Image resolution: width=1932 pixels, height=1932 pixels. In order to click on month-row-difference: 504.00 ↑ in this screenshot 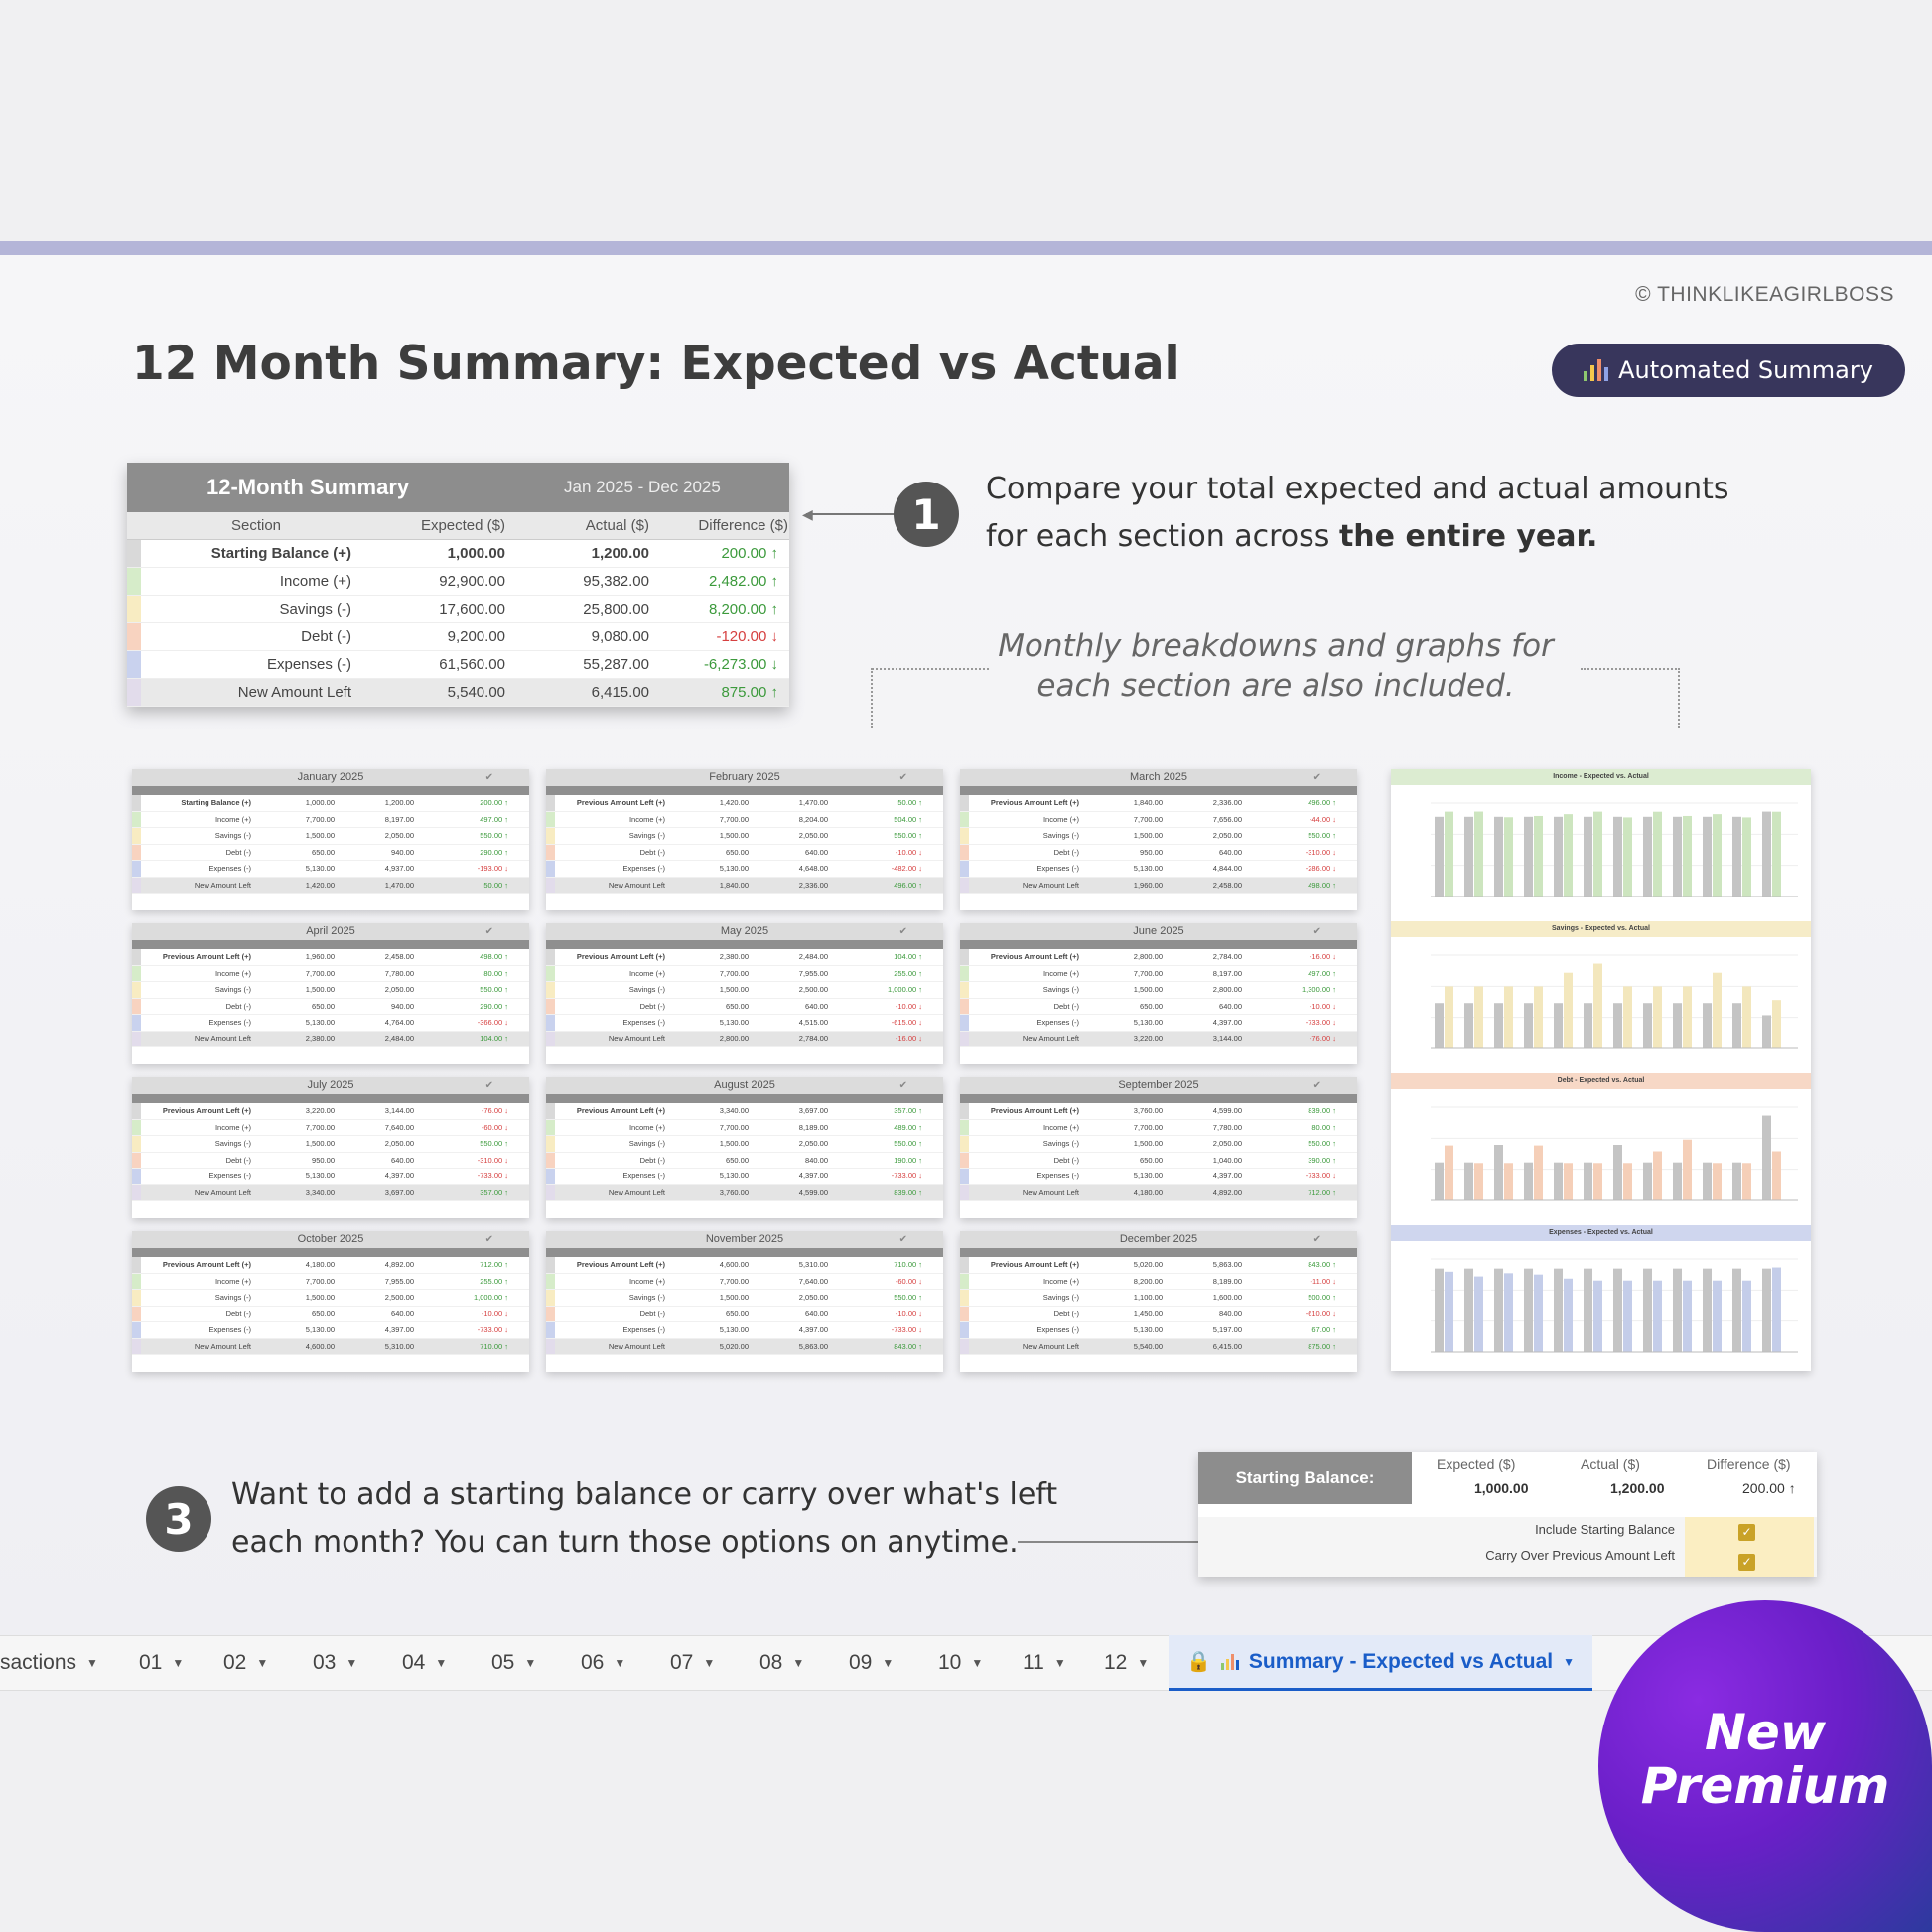, I will do `click(908, 819)`.